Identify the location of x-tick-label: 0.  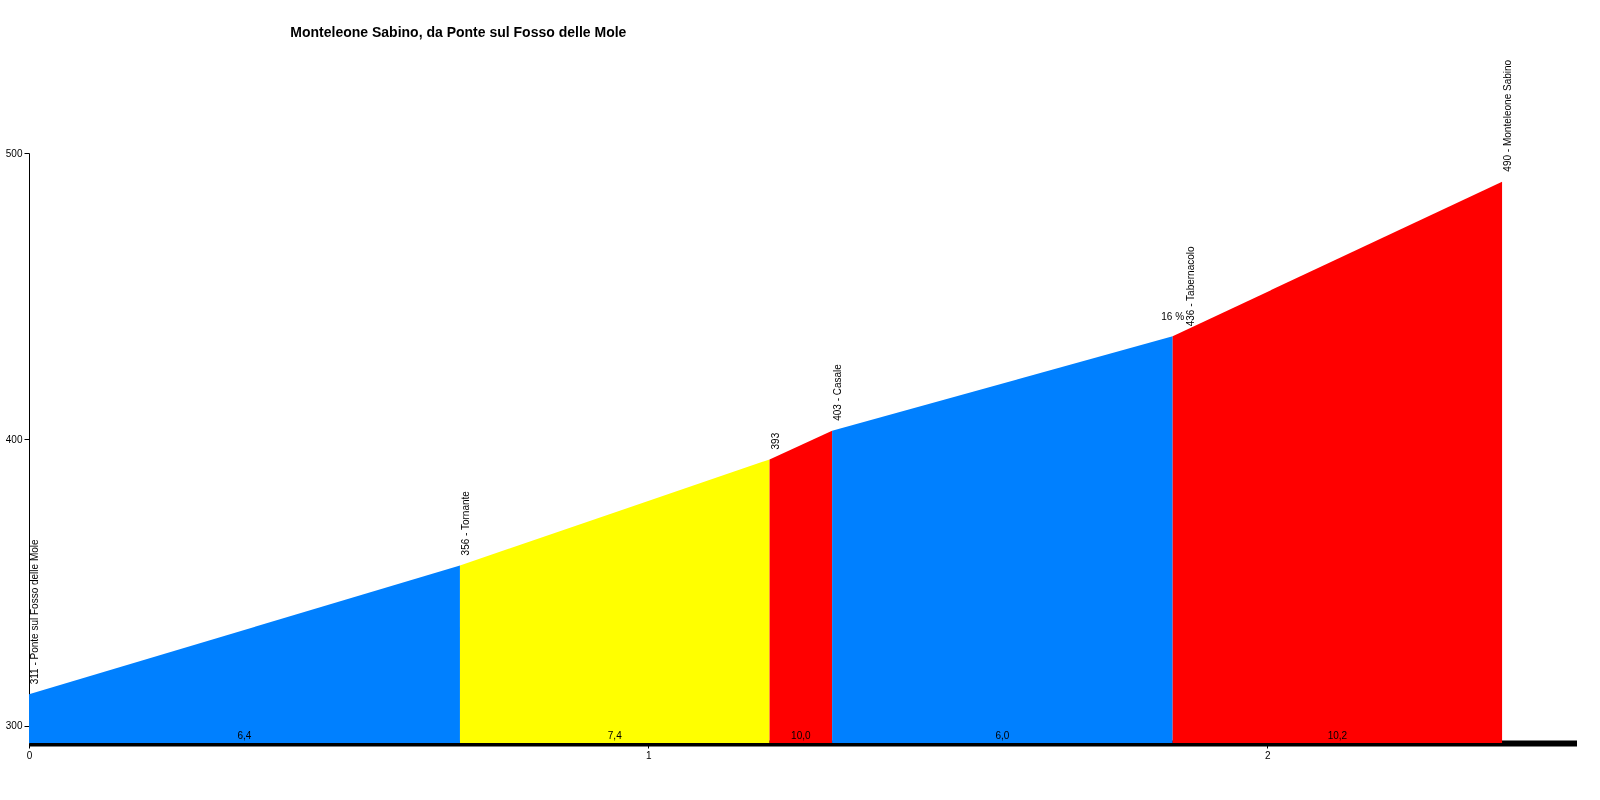
(29, 755).